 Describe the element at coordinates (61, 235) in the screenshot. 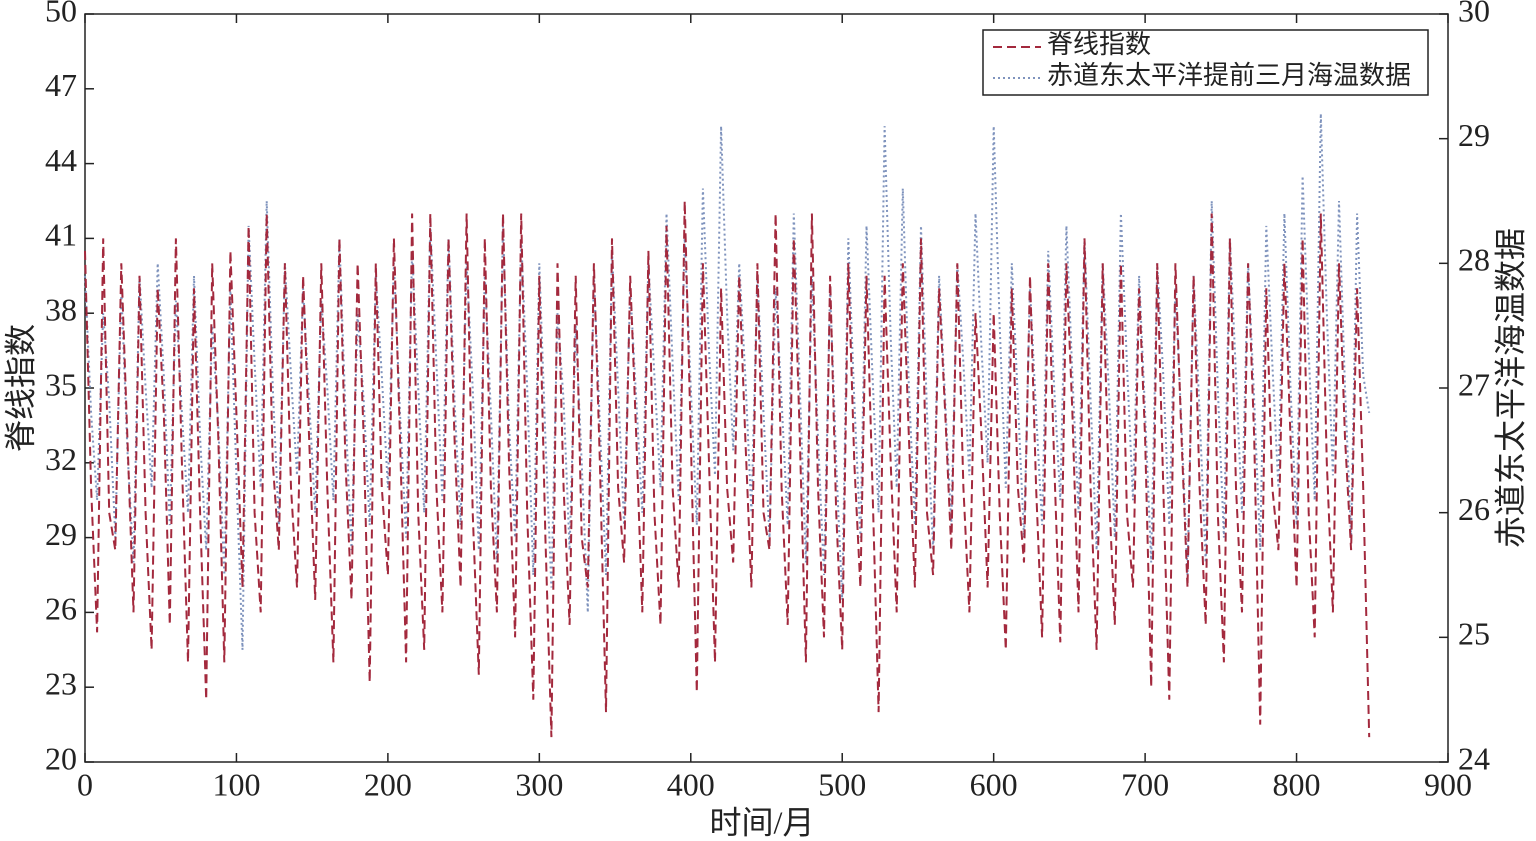

I see `y-tick-label: 41` at that location.